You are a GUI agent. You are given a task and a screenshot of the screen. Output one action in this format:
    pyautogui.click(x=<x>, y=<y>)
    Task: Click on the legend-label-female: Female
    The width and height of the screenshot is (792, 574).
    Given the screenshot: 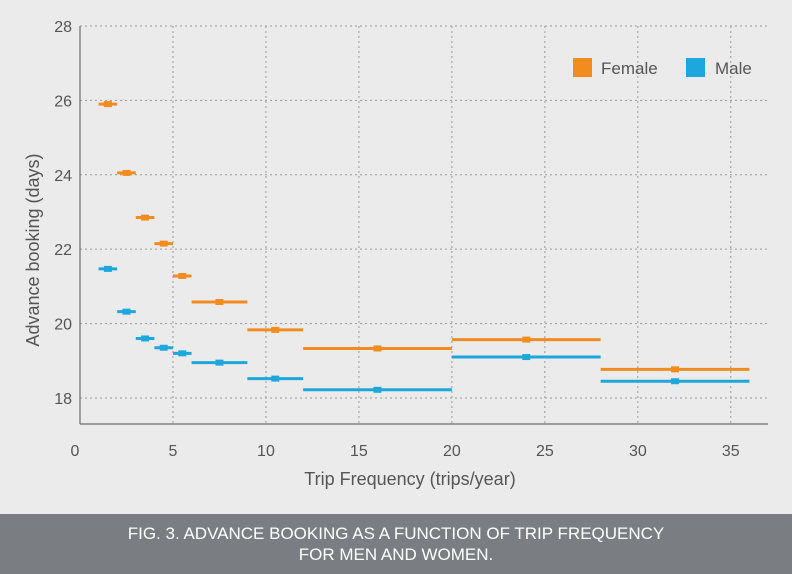 What is the action you would take?
    pyautogui.click(x=629, y=68)
    